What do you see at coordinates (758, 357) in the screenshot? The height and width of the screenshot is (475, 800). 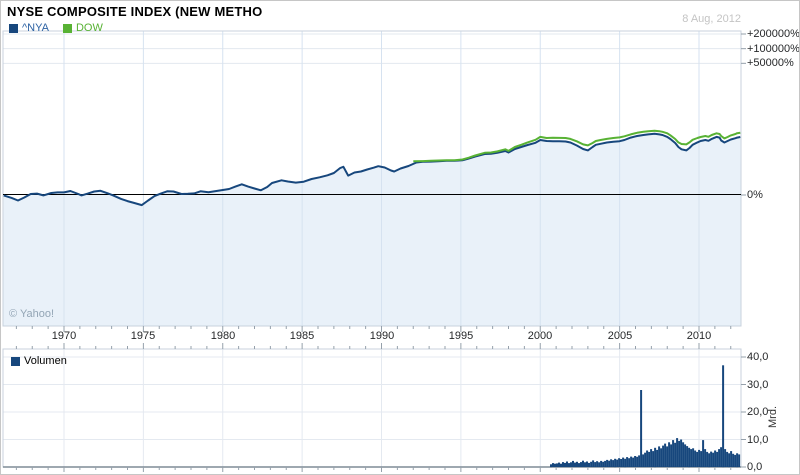 I see `volume-axis-tick-label: 40,0` at bounding box center [758, 357].